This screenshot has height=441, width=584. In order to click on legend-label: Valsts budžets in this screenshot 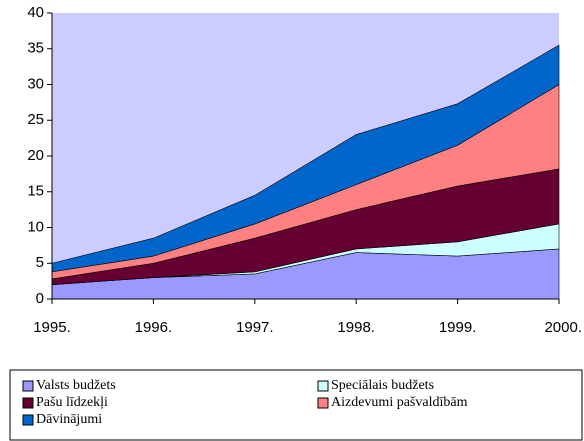, I will do `click(76, 385)`.